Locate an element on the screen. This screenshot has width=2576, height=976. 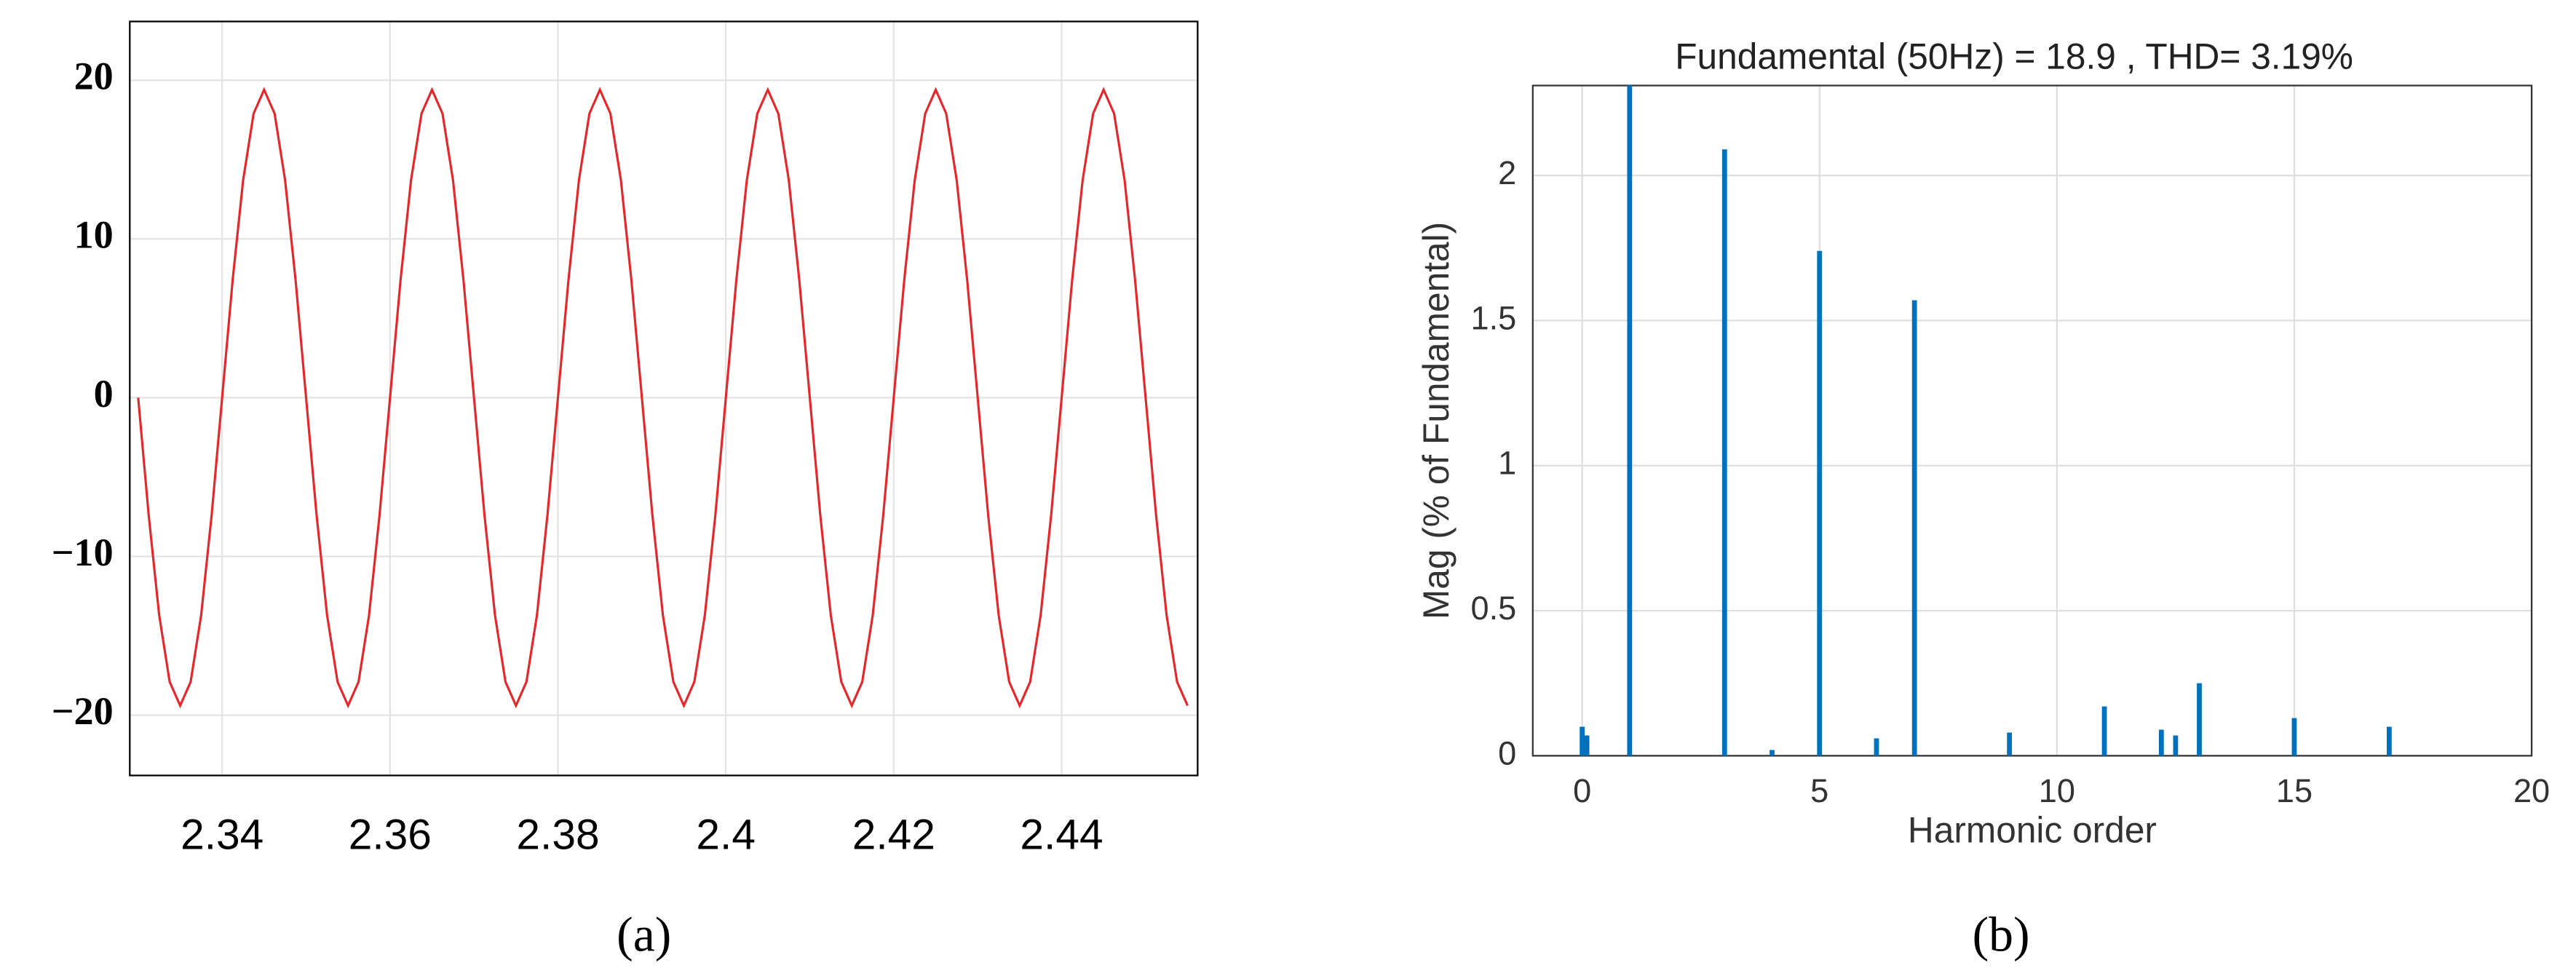
x-tick-label: 20 is located at coordinates (2531, 790).